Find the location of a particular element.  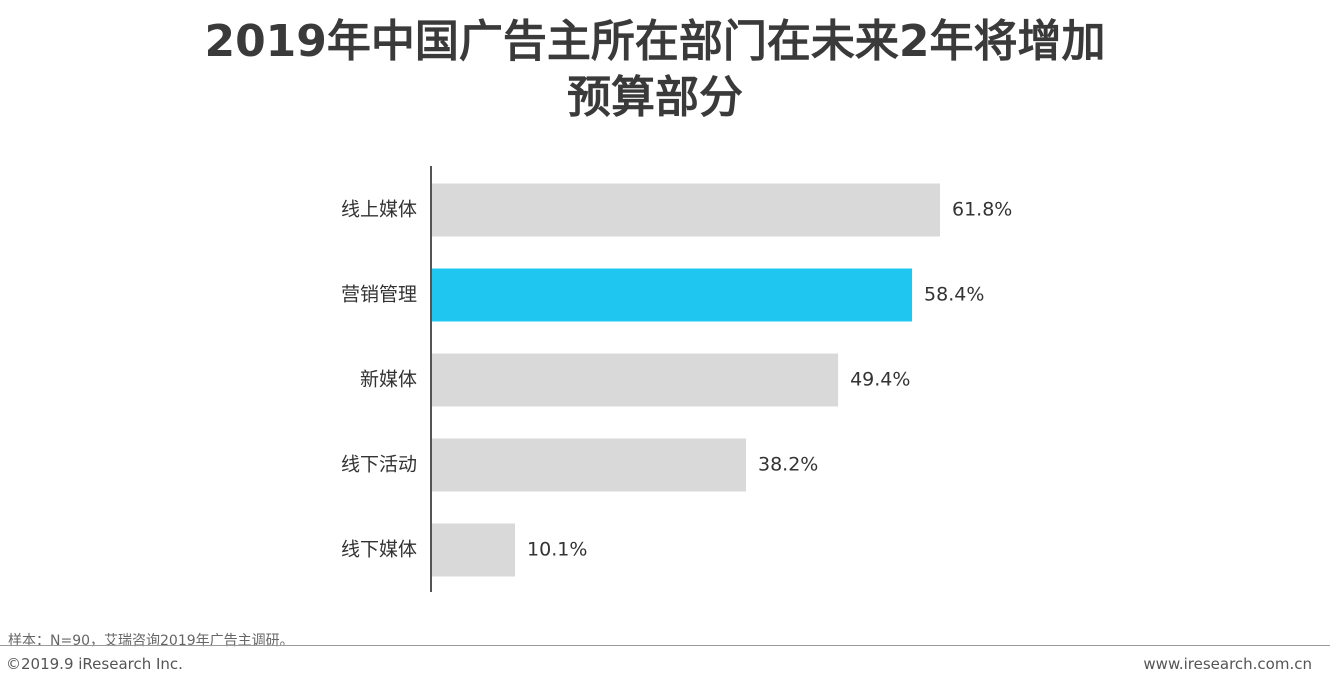

value-label-2: 58.4% is located at coordinates (954, 295).